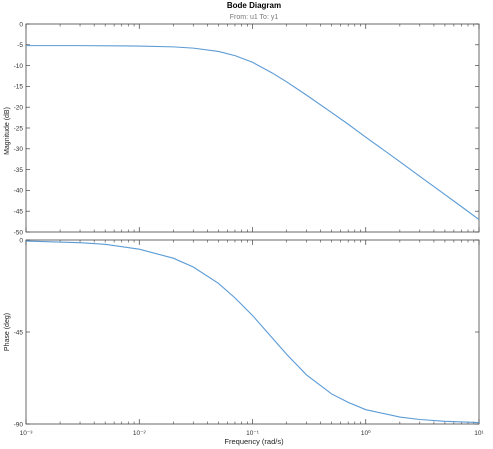  I want to click on frequency-tick-label: 10⁻², so click(140, 433).